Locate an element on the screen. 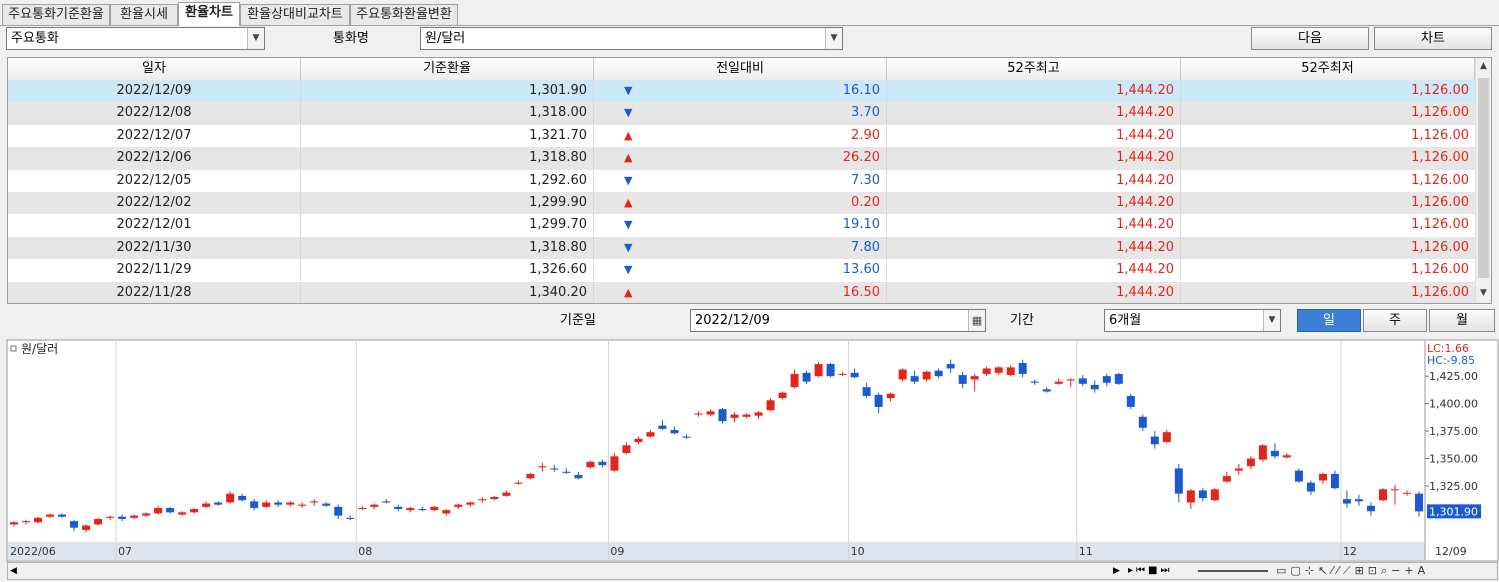 The image size is (1499, 582). table-cell: 1,299.90 is located at coordinates (447, 203).